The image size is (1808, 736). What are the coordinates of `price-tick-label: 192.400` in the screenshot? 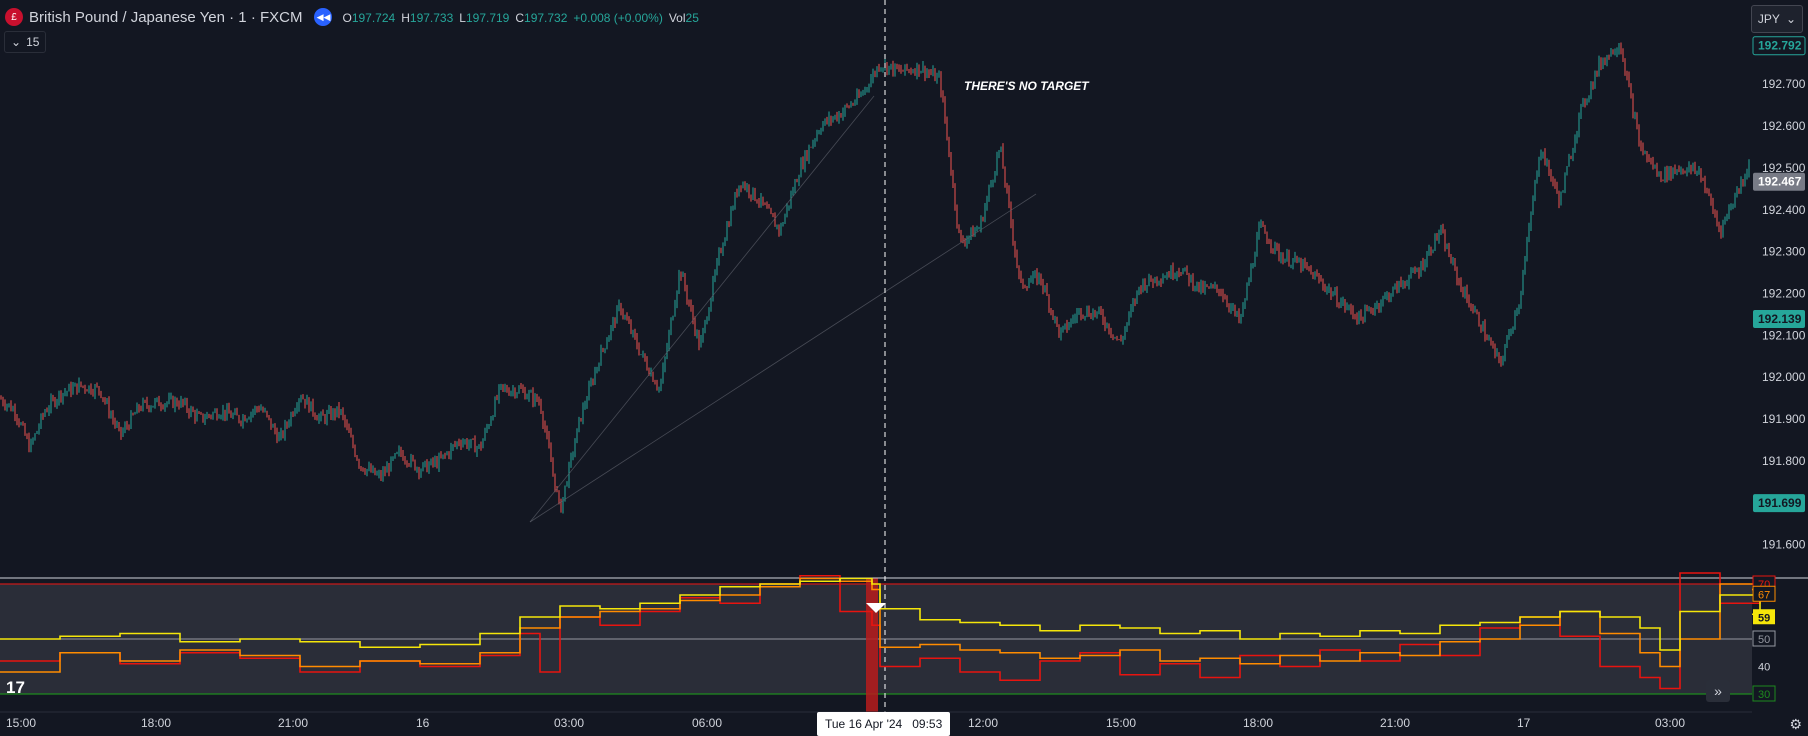 It's located at (1784, 210).